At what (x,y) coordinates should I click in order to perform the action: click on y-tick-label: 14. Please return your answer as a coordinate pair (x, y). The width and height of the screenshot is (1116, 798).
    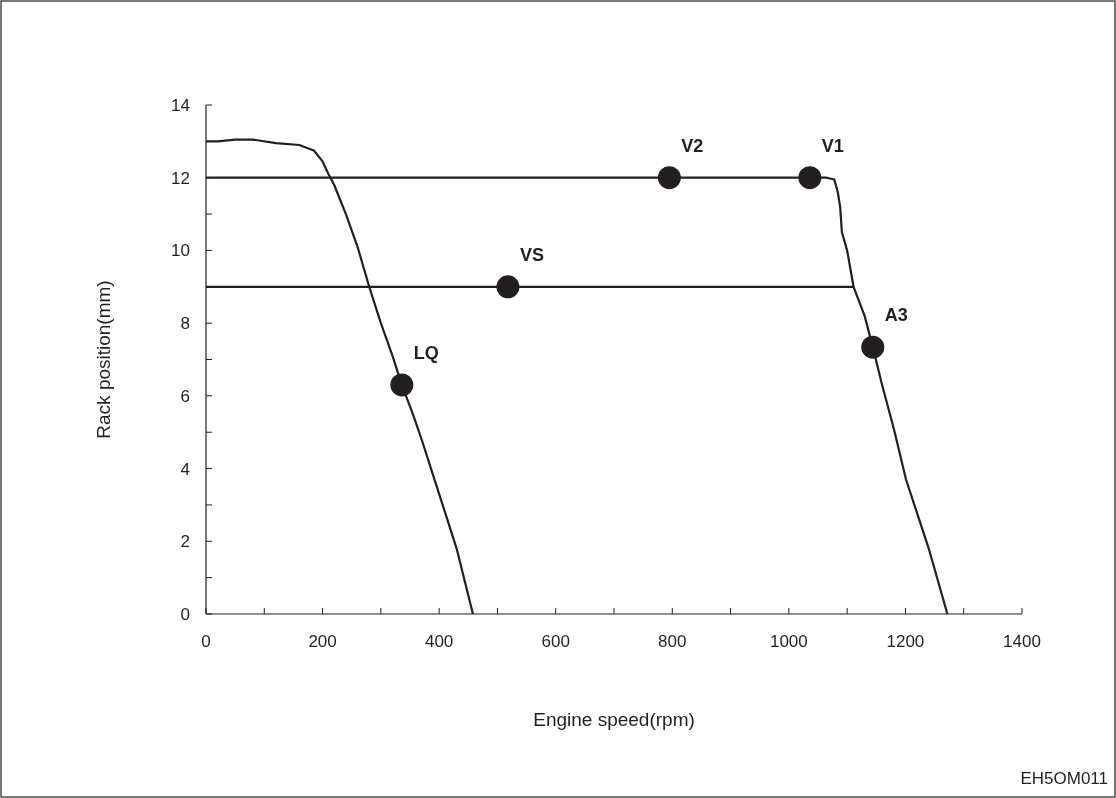
    Looking at the image, I should click on (180, 105).